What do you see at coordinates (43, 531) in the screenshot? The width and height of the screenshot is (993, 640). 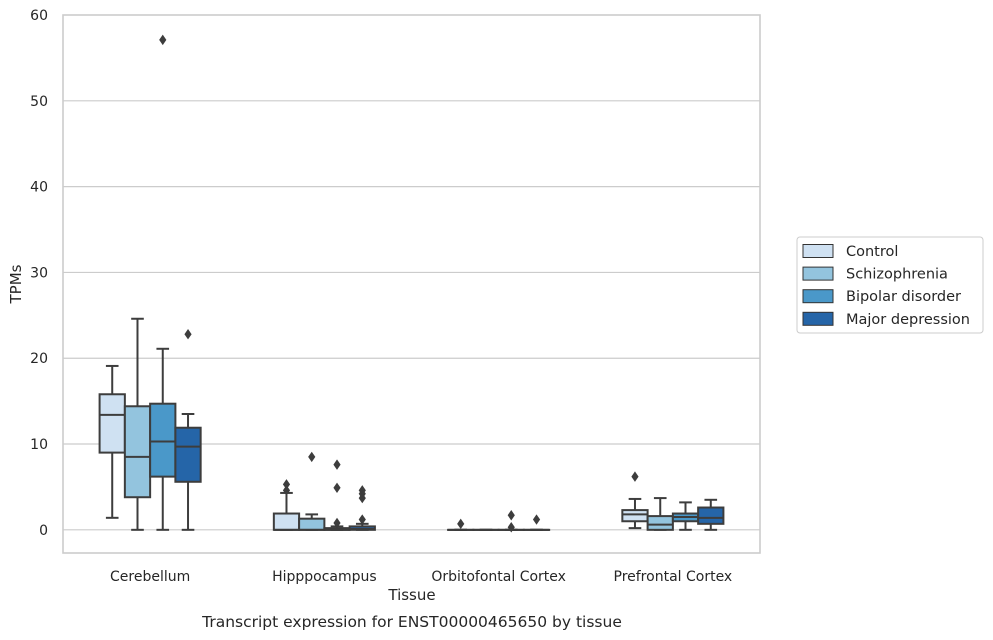 I see `y-tick-label: 0` at bounding box center [43, 531].